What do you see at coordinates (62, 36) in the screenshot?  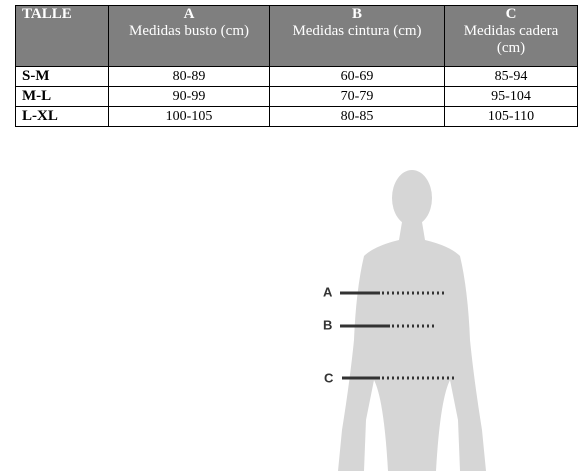 I see `header-cell: TALLE` at bounding box center [62, 36].